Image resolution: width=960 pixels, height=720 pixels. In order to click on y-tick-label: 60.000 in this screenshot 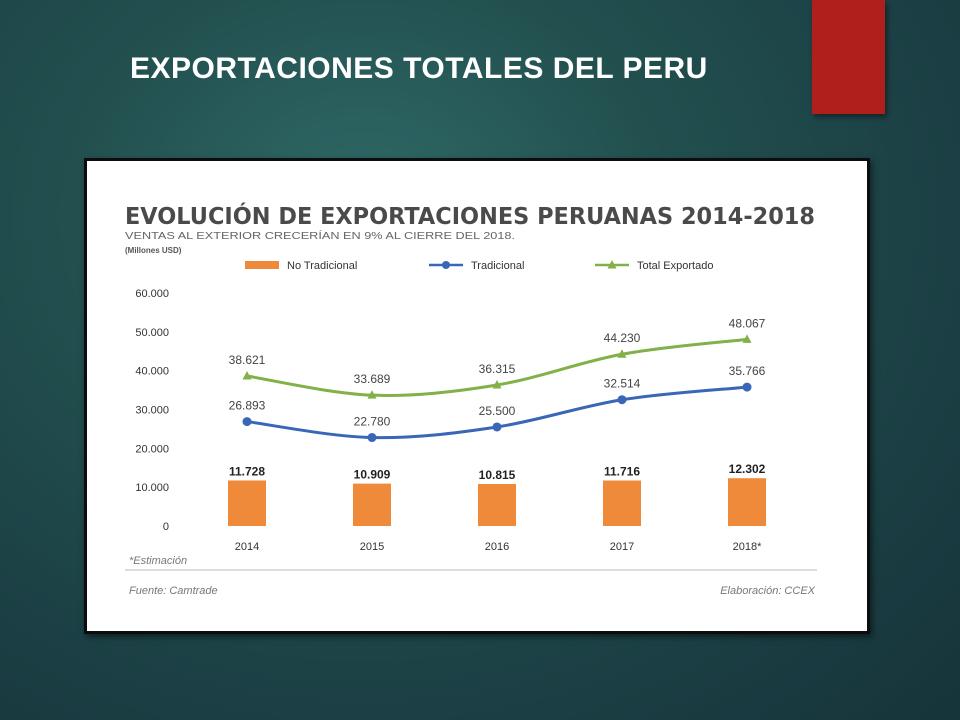, I will do `click(152, 294)`.